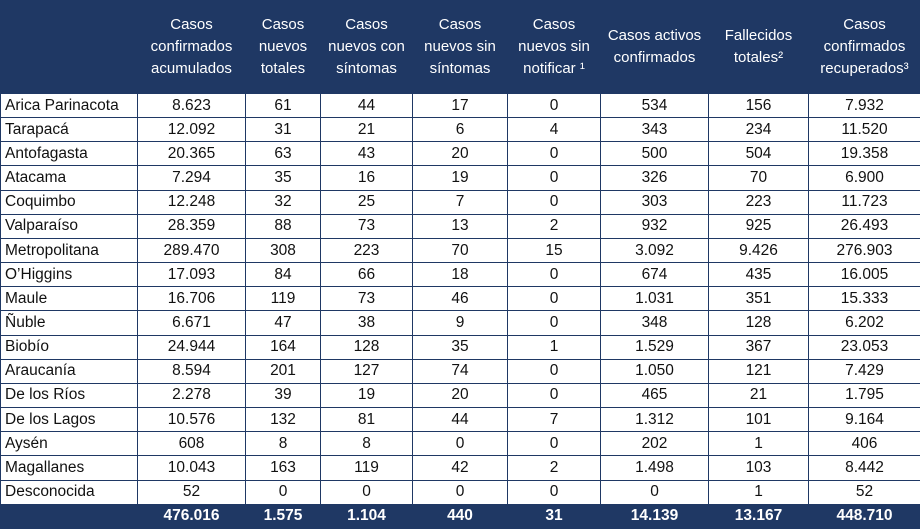 This screenshot has height=529, width=920. I want to click on column-header: Casos nuevos sin notificar ¹, so click(554, 47).